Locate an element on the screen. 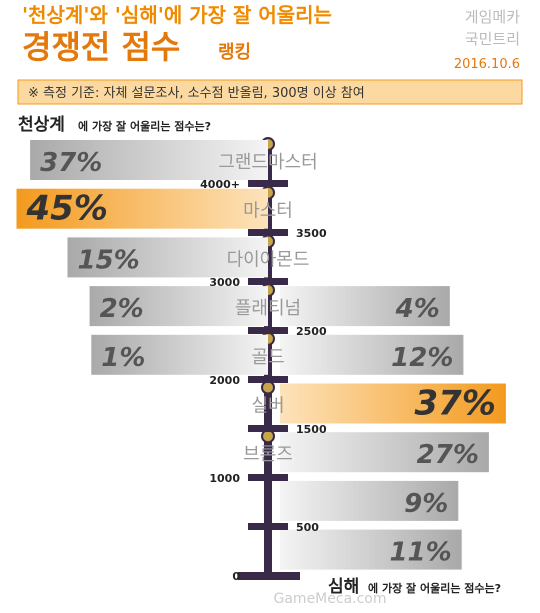  value-label: 1% is located at coordinates (123, 358).